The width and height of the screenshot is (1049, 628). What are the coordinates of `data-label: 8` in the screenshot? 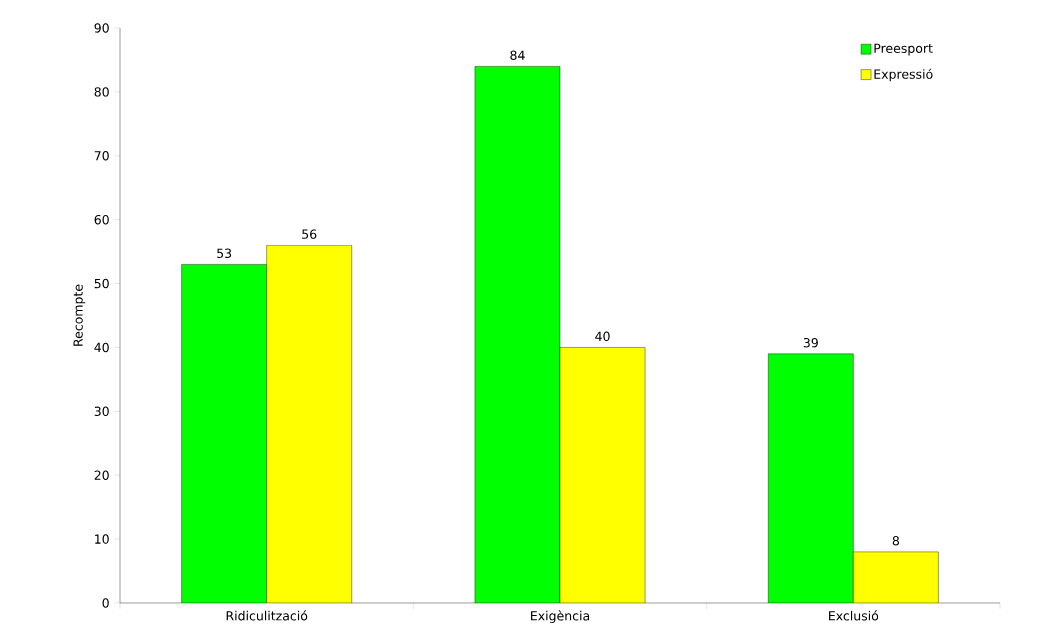 It's located at (895, 541).